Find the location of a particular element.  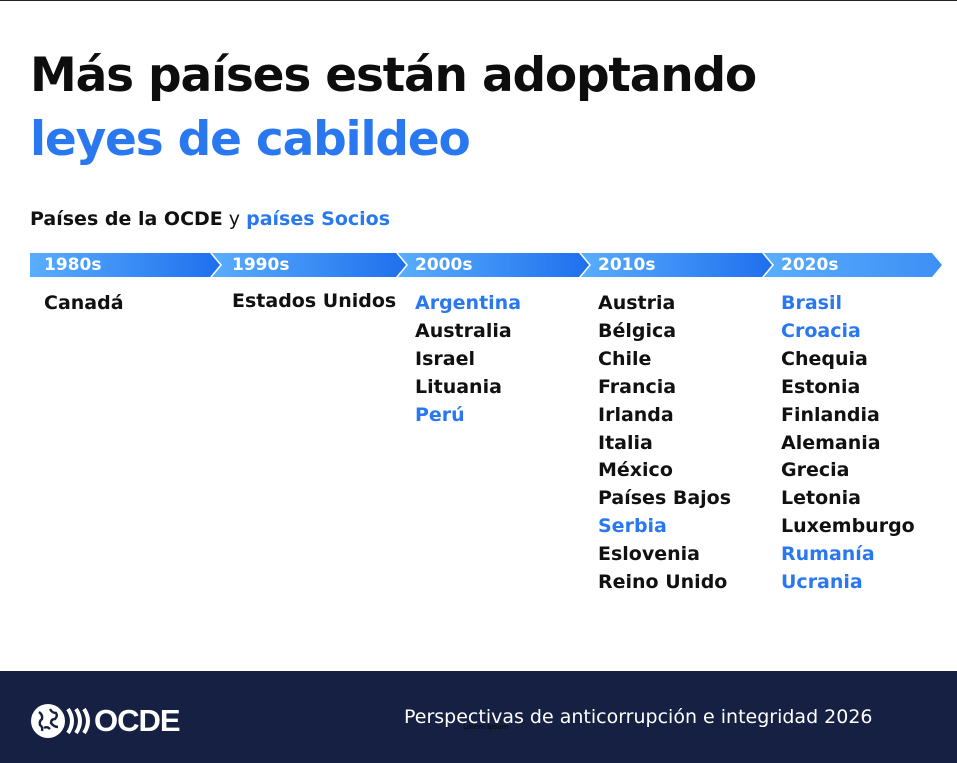

country-item: Finlandia is located at coordinates (830, 414).